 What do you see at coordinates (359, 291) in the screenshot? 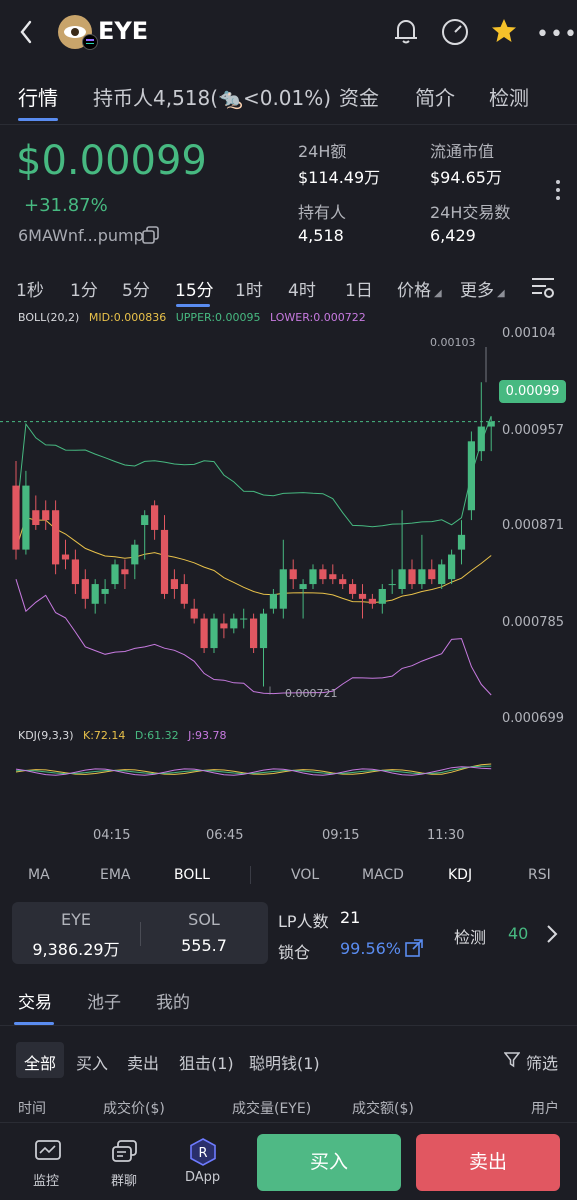
I see `interval-1d: 1日` at bounding box center [359, 291].